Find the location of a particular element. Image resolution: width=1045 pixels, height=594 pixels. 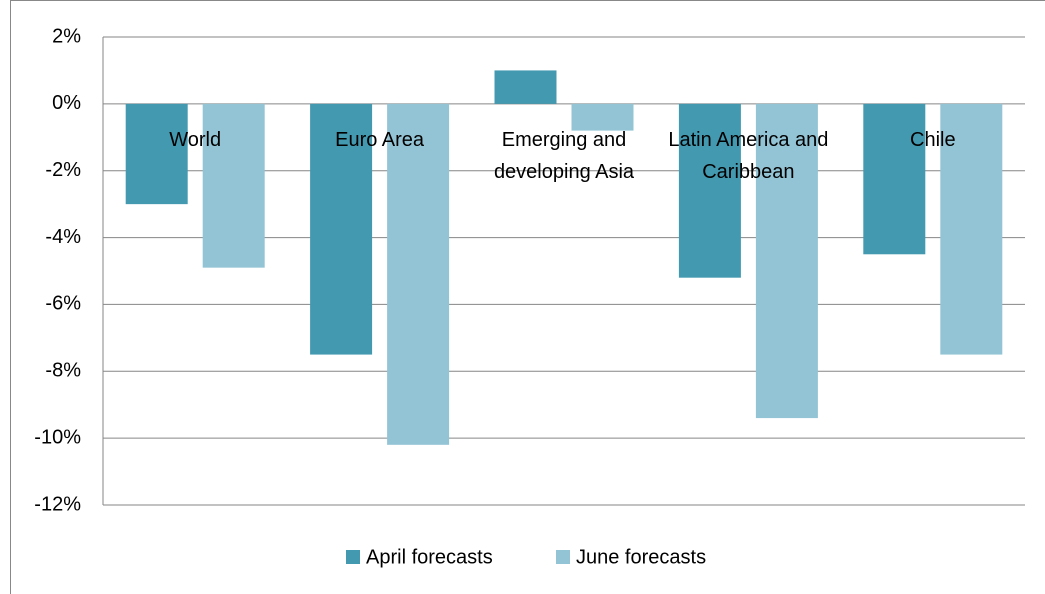

y-tick-label: -12% is located at coordinates (57, 504).